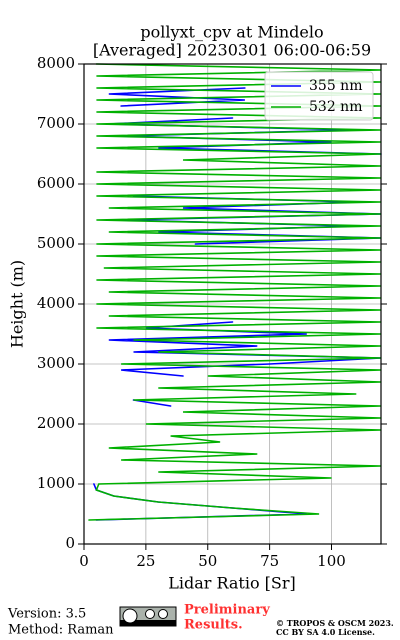 This screenshot has width=400, height=640. What do you see at coordinates (227, 610) in the screenshot?
I see `preliminary: Preliminary` at bounding box center [227, 610].